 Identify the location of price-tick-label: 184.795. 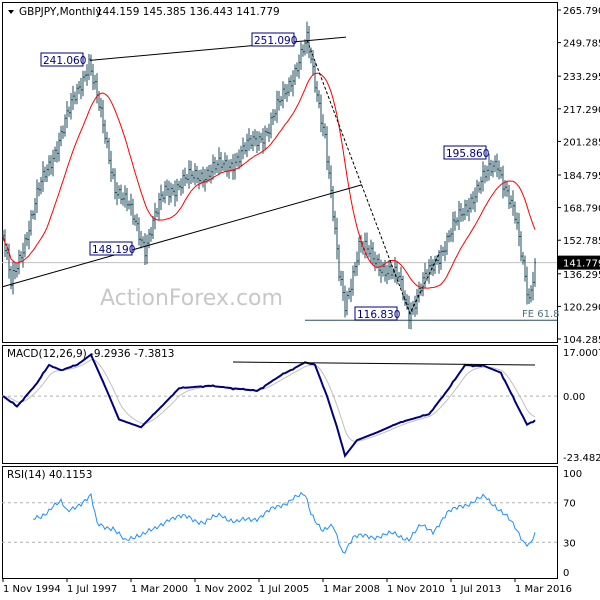
(581, 176).